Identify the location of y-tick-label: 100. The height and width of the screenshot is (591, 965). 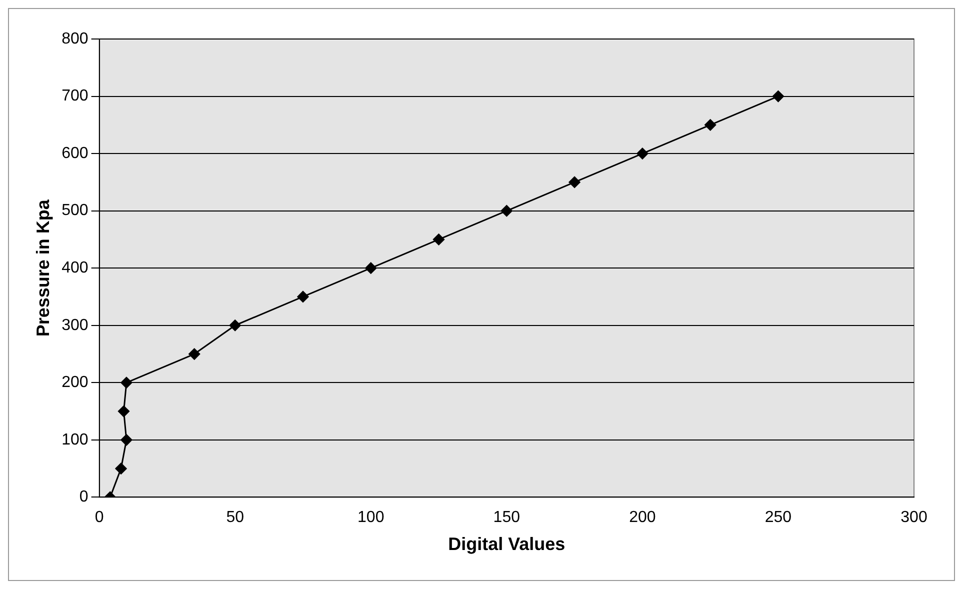
(75, 439).